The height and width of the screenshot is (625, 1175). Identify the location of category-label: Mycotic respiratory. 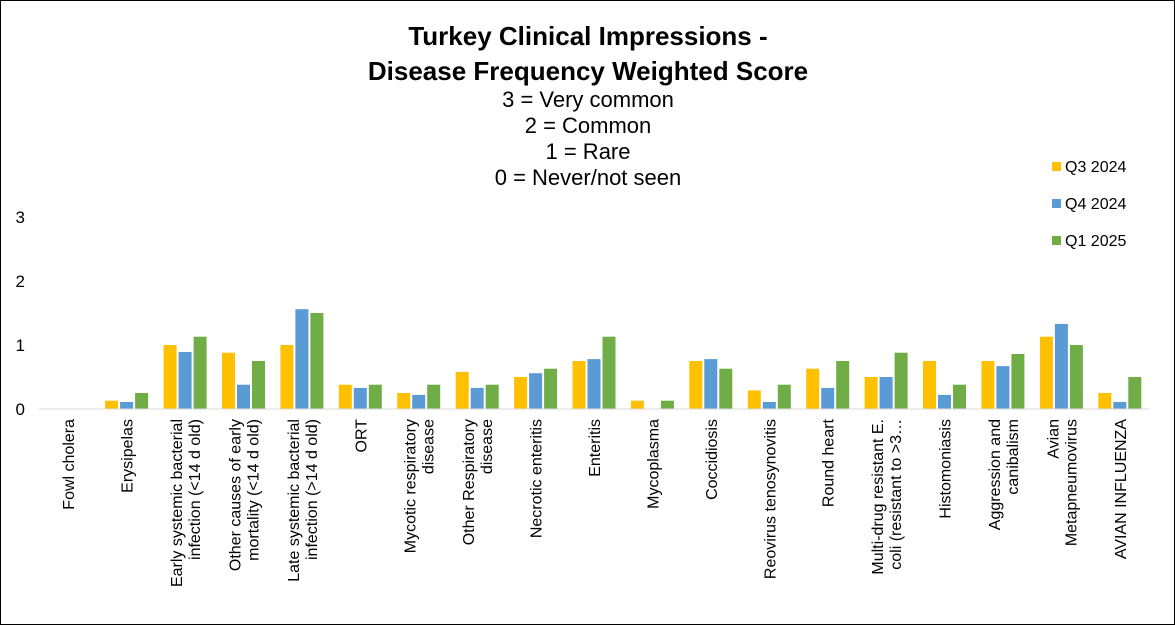
(411, 486).